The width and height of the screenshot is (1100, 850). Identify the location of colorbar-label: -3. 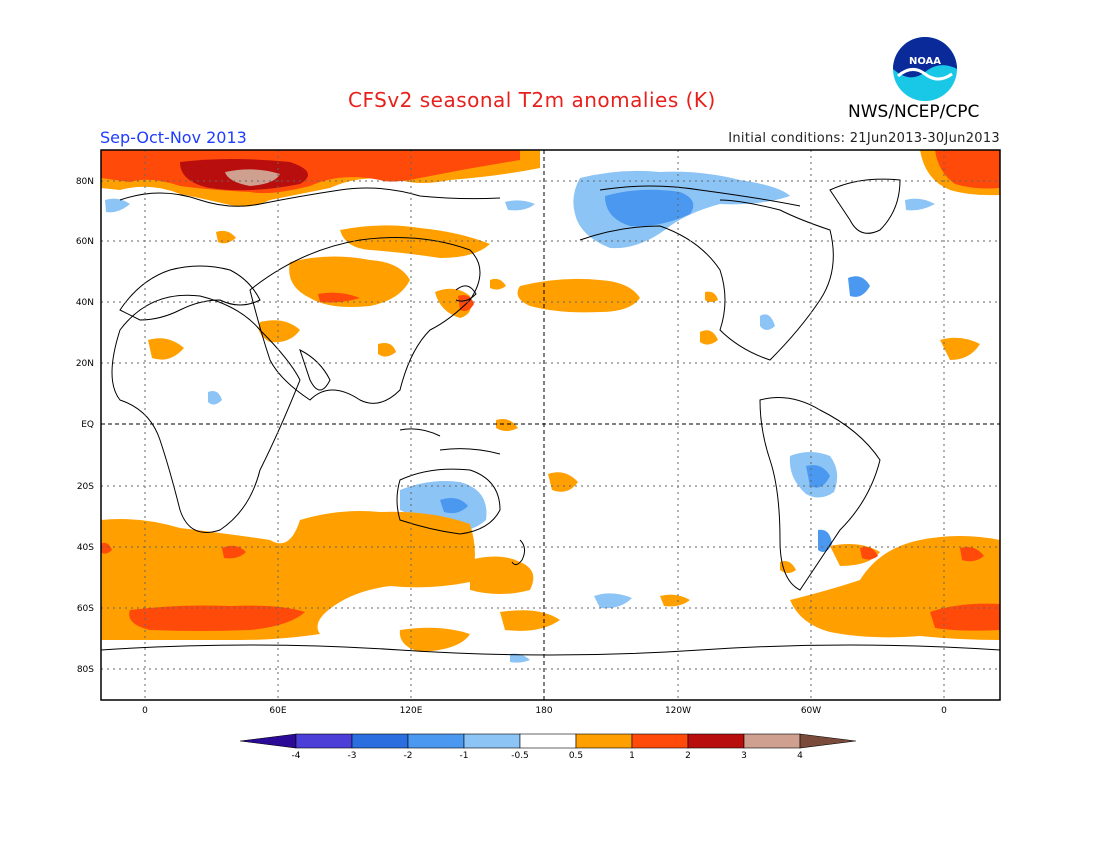
(352, 756).